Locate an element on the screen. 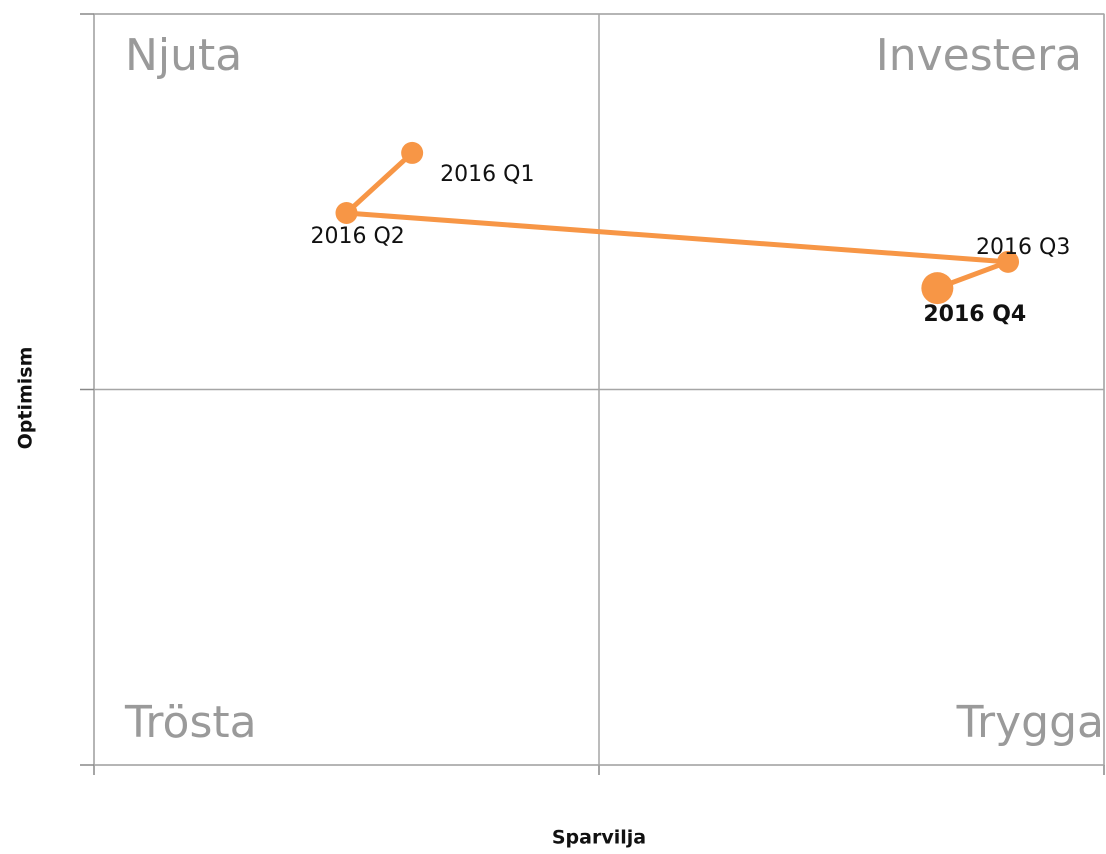  point-label: 2016 Q3 is located at coordinates (1023, 247).